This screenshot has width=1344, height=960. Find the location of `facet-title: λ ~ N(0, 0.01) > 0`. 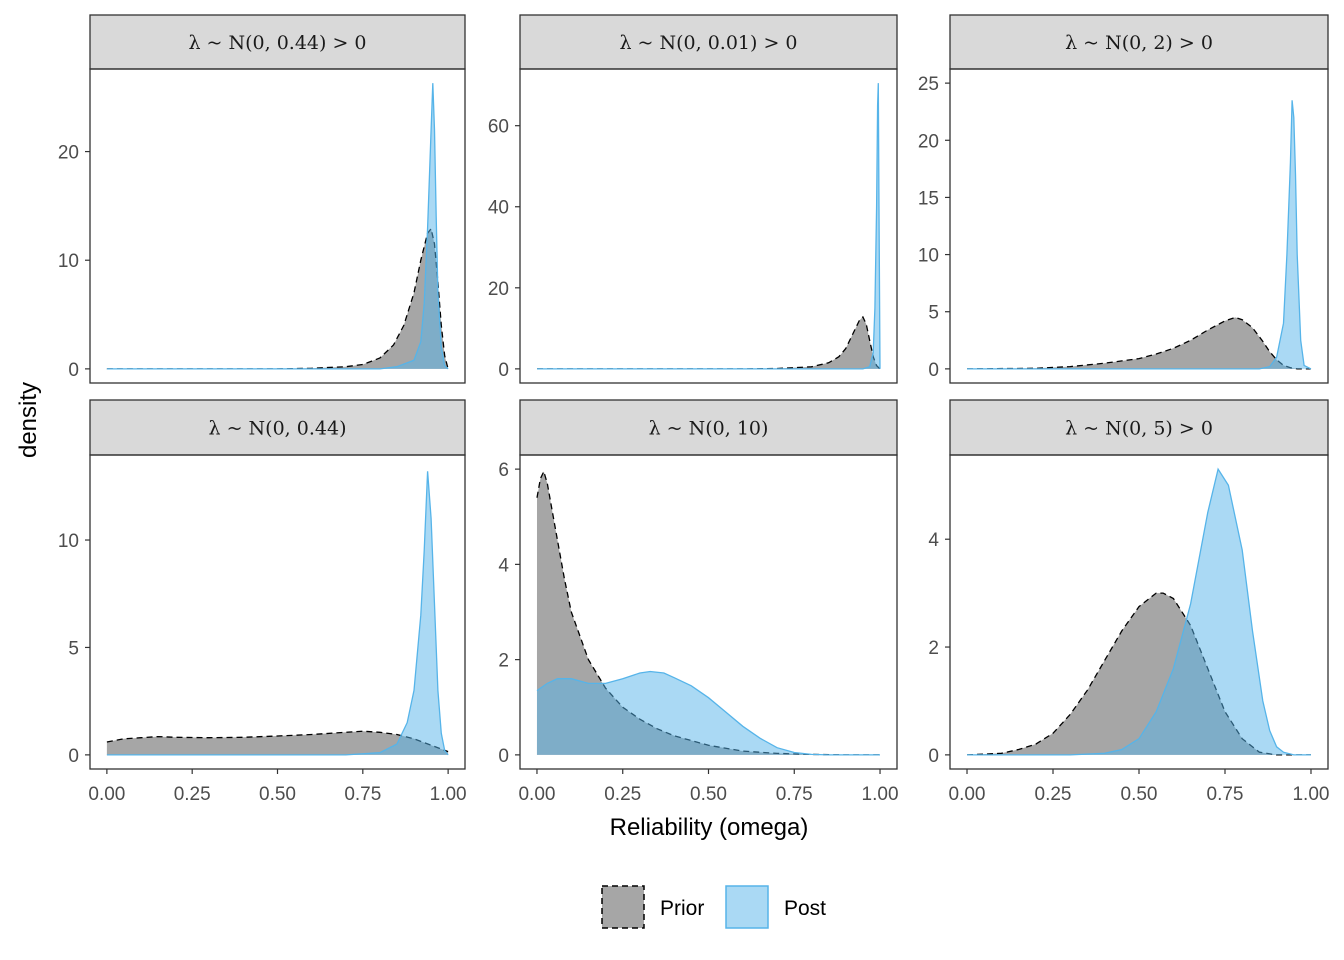

facet-title: λ ~ N(0, 0.01) > 0 is located at coordinates (708, 43).